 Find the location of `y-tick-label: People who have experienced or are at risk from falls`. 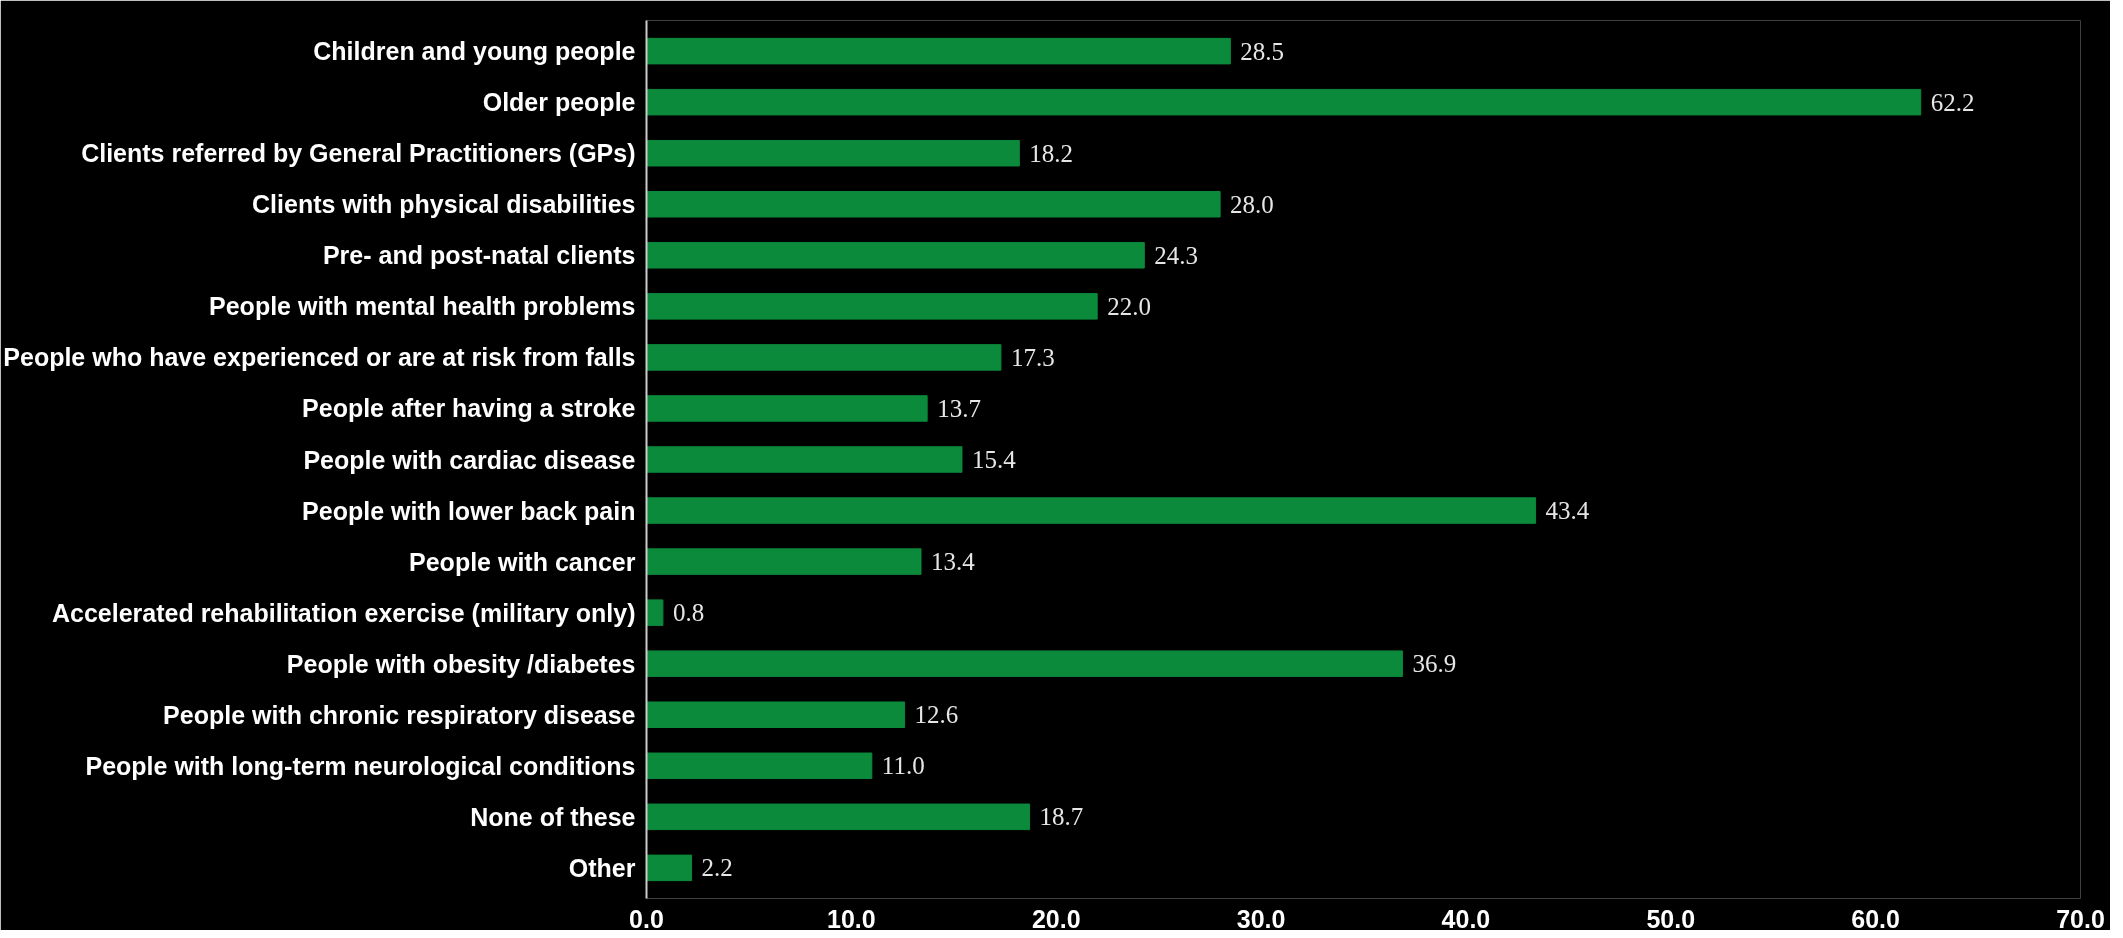

y-tick-label: People who have experienced or are at risk from falls is located at coordinates (319, 357).